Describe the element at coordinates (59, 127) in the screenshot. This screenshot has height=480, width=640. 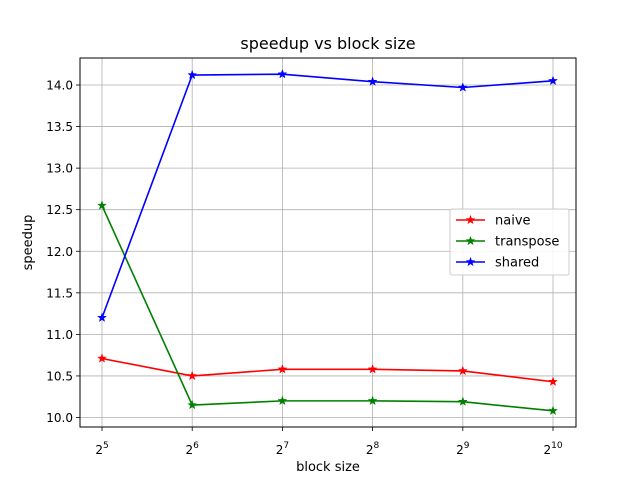
I see `y-tick-label: 13.5` at that location.